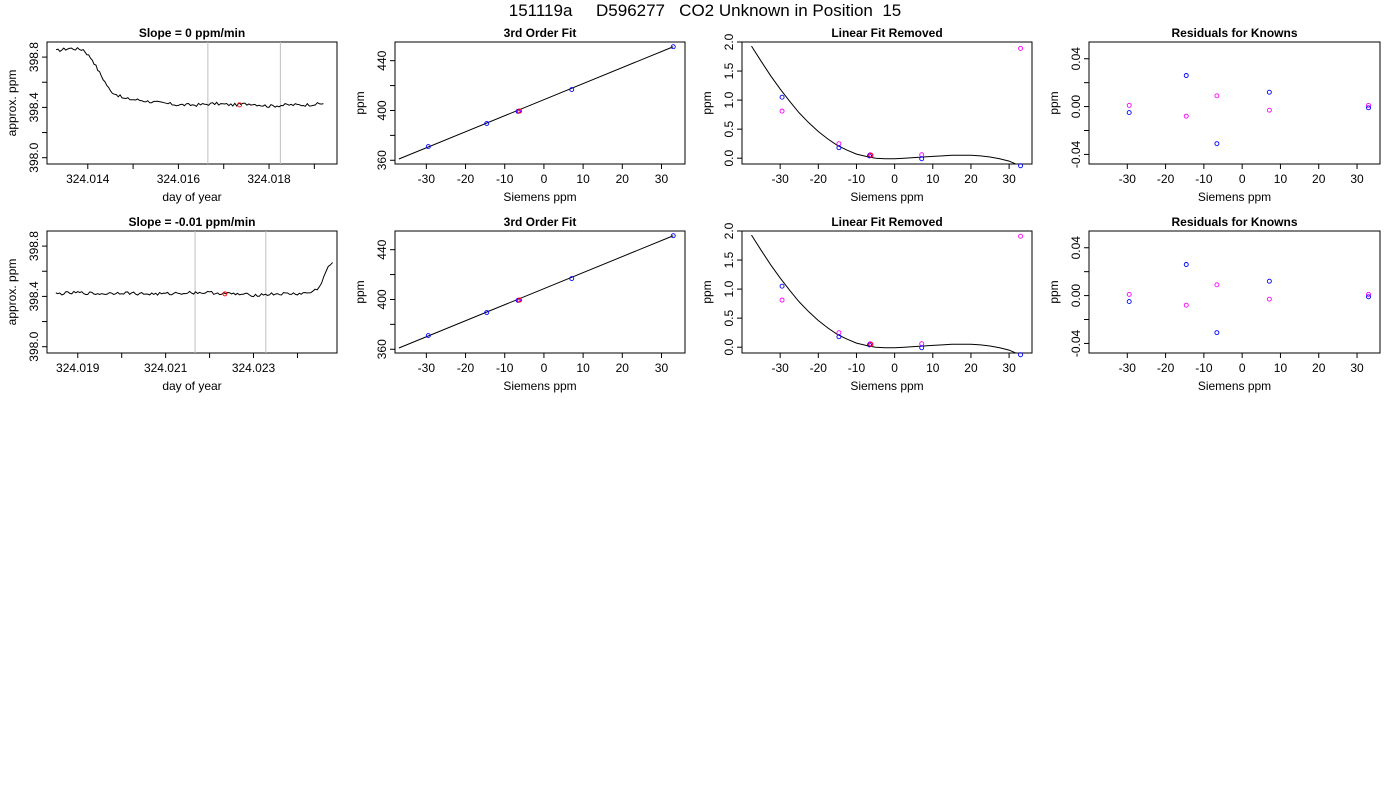 Image resolution: width=1400 pixels, height=800 pixels. Describe the element at coordinates (382, 110) in the screenshot. I see `y-tick-label: 400` at that location.